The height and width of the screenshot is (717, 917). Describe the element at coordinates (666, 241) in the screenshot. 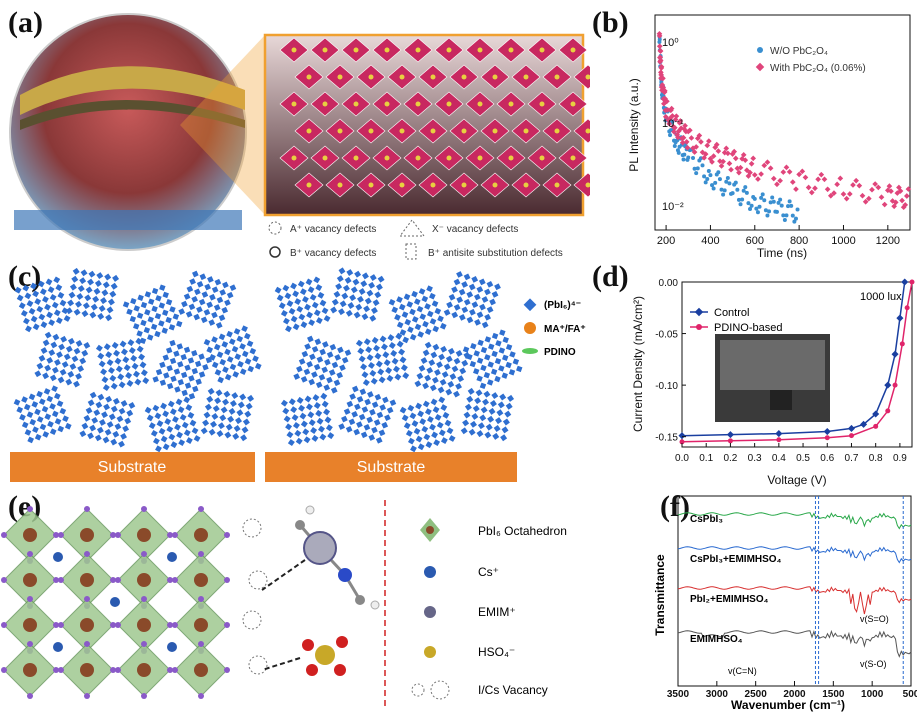

I see `xtick-label: 200` at that location.